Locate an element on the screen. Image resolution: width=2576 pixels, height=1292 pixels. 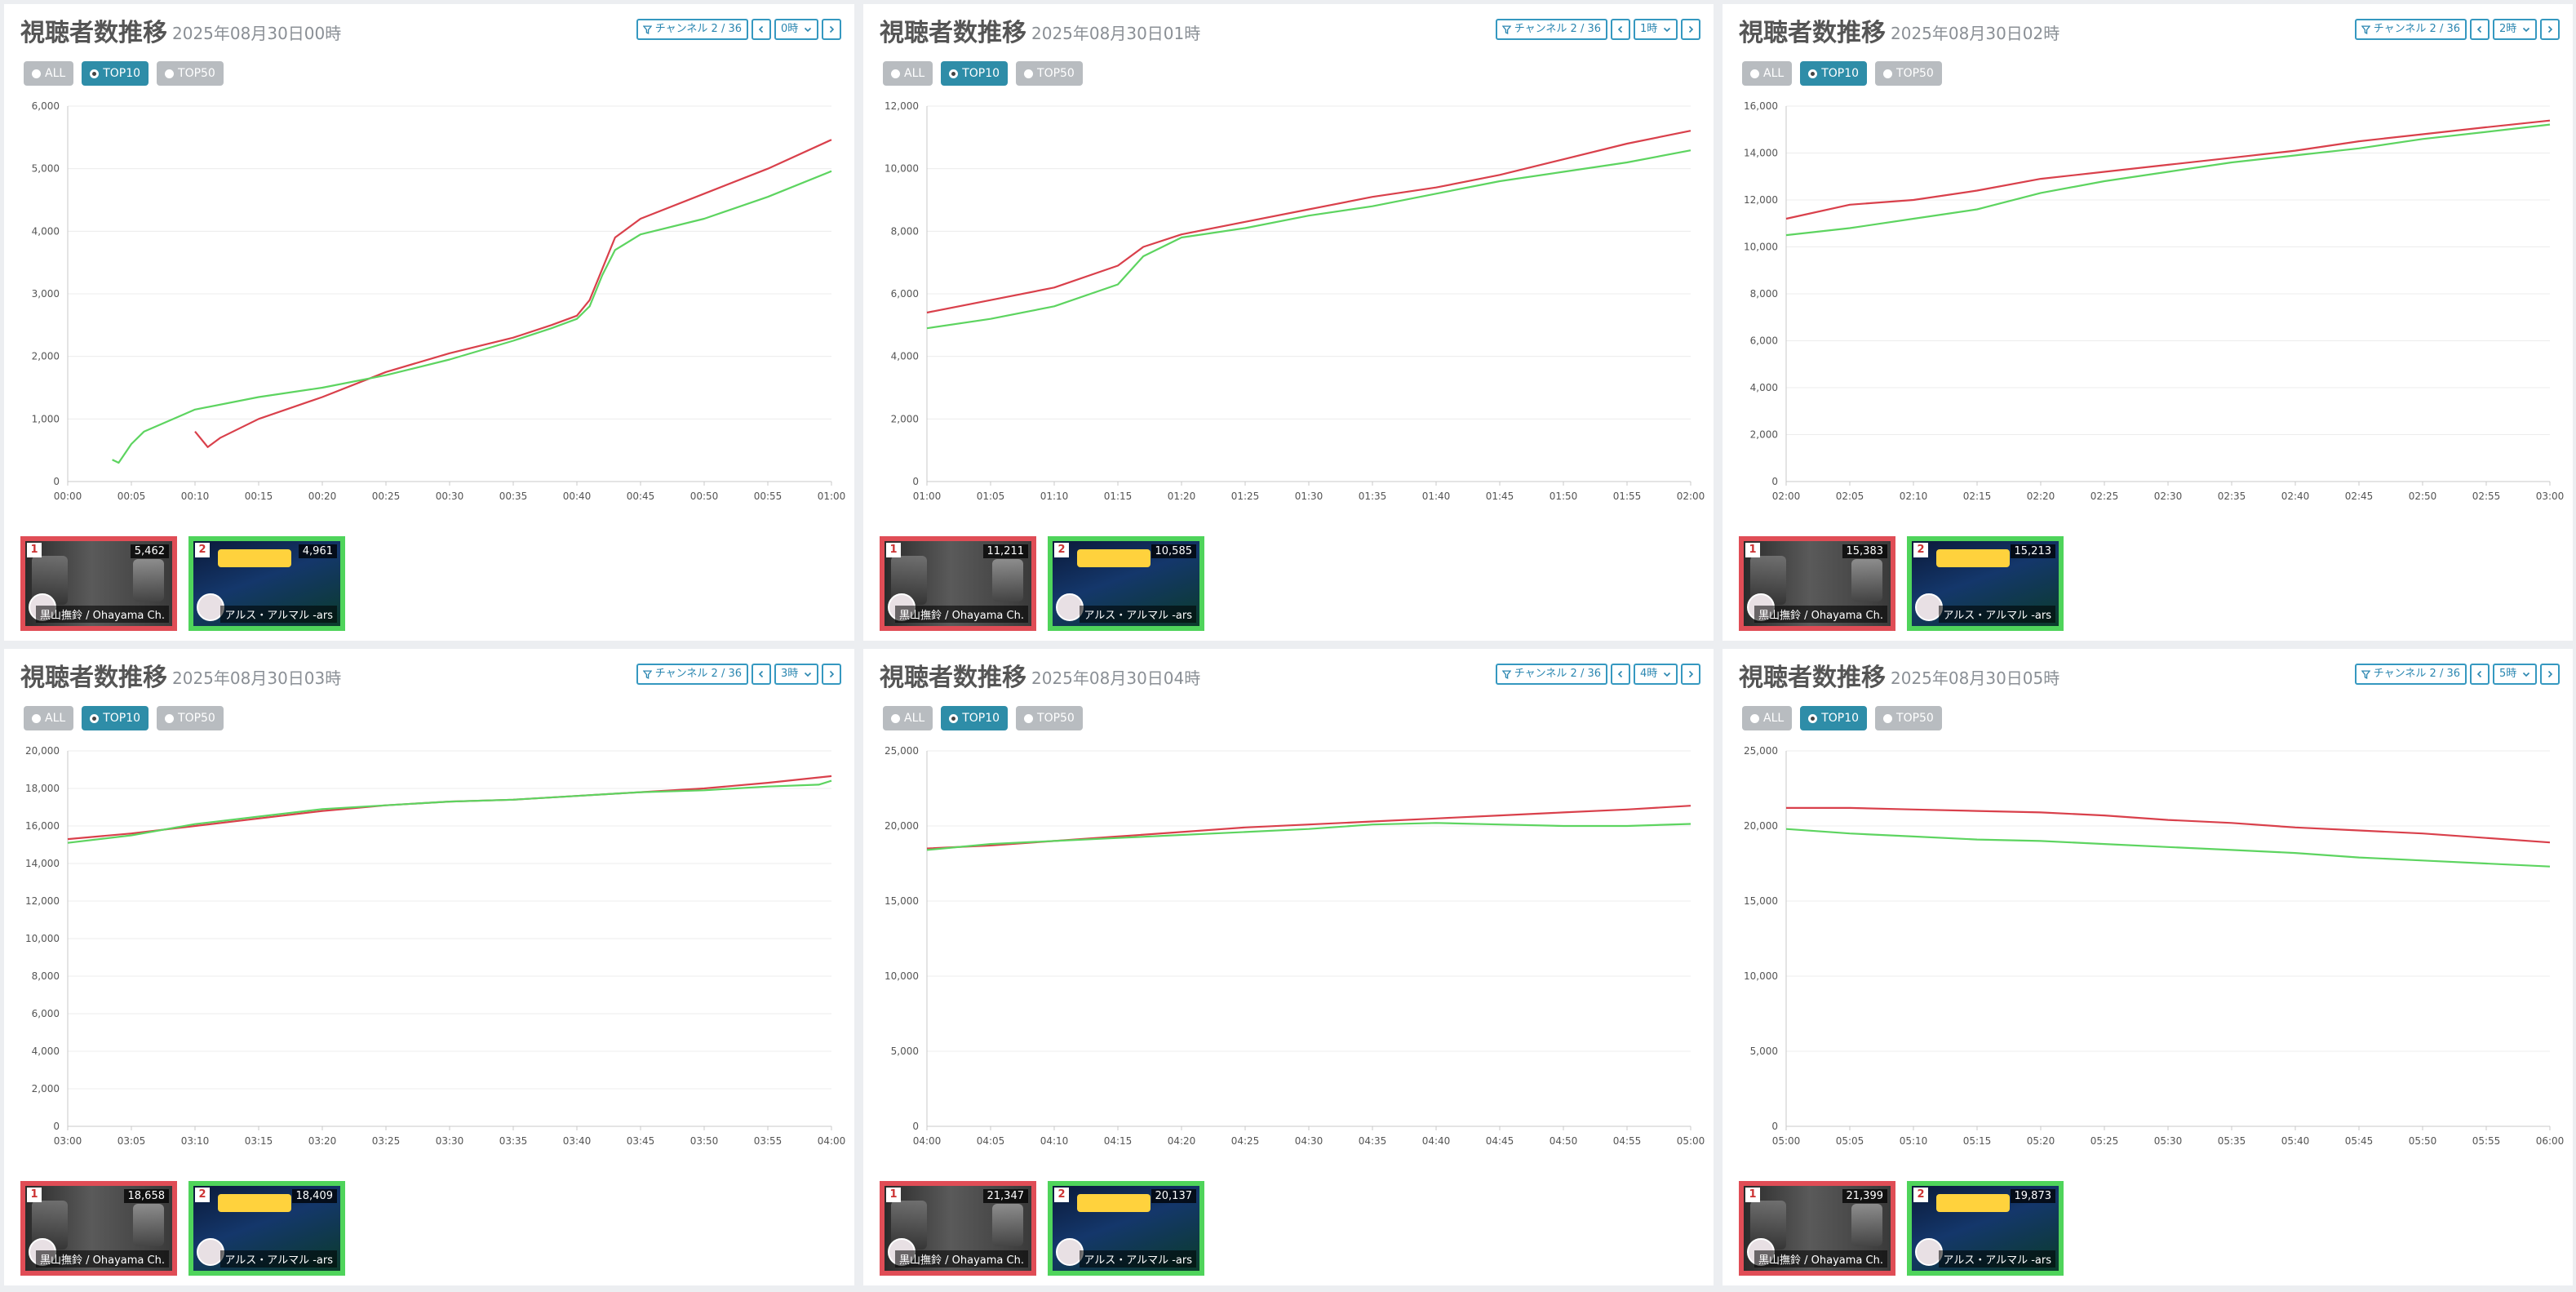
radio-icon is located at coordinates (170, 73).